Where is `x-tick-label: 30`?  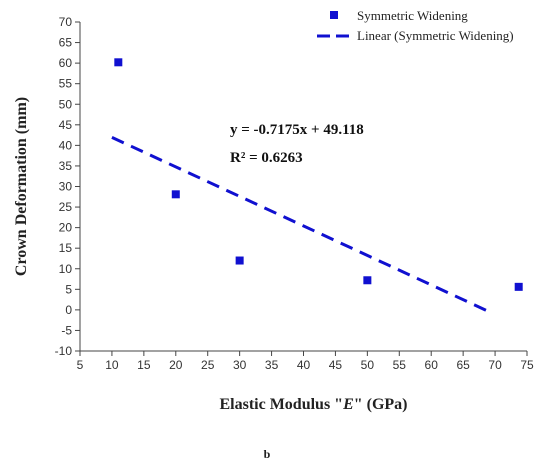 x-tick-label: 30 is located at coordinates (240, 365).